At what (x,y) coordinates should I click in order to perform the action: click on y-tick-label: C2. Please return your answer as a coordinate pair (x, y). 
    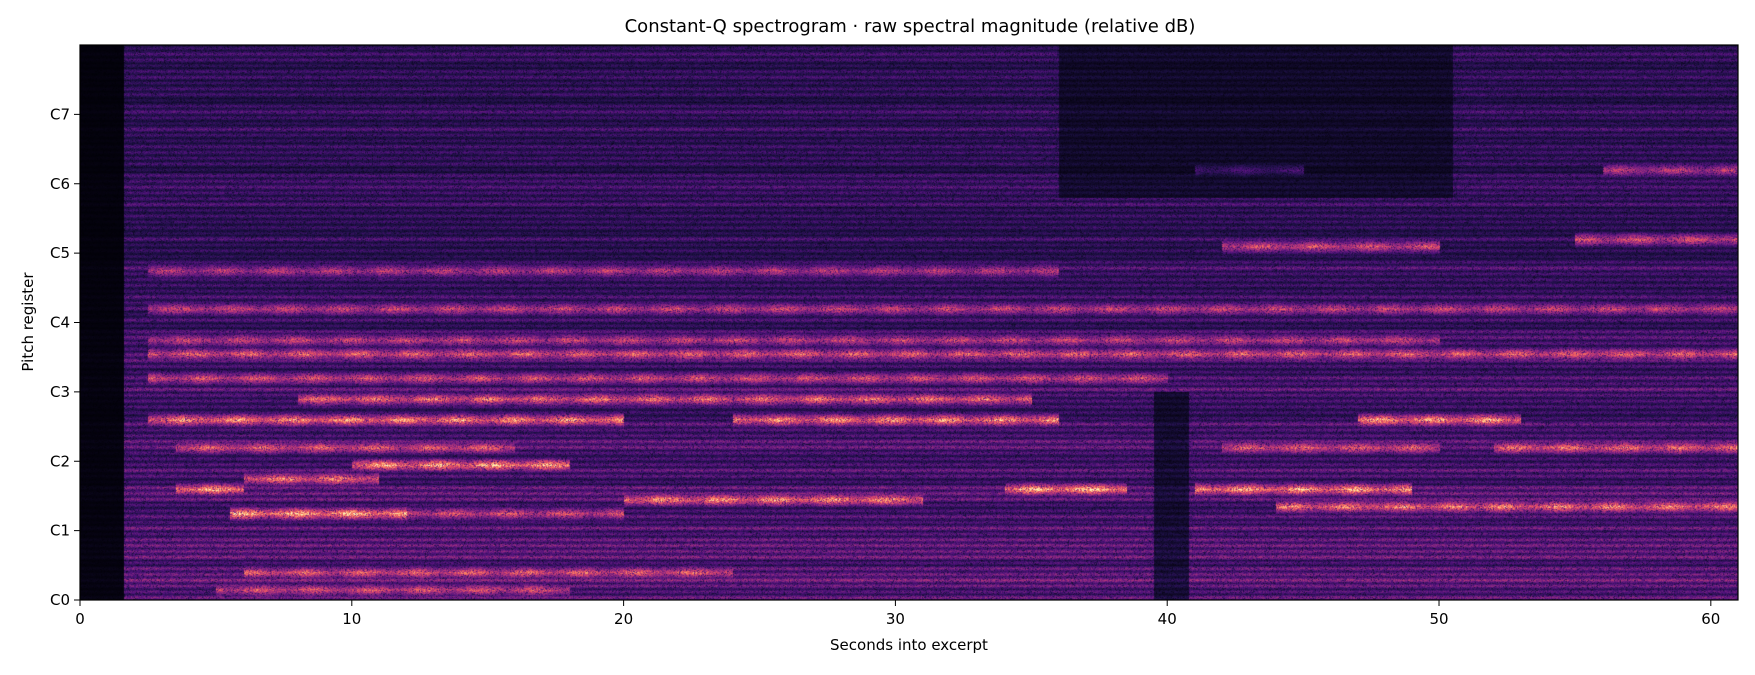
    Looking at the image, I should click on (60, 461).